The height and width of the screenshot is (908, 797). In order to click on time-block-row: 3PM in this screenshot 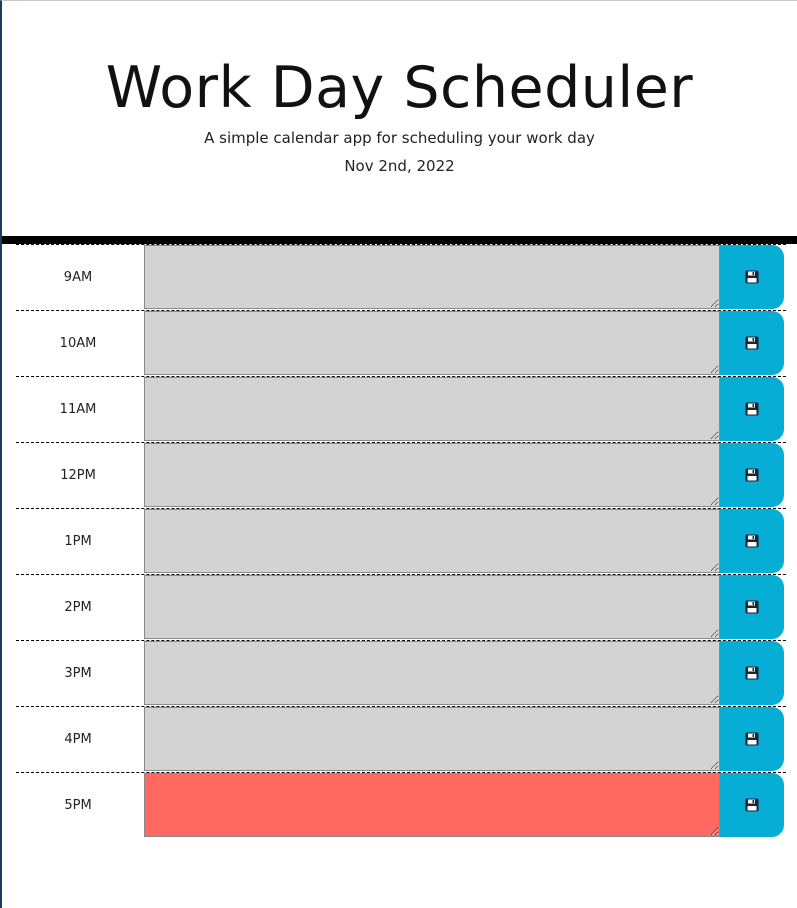, I will do `click(401, 673)`.